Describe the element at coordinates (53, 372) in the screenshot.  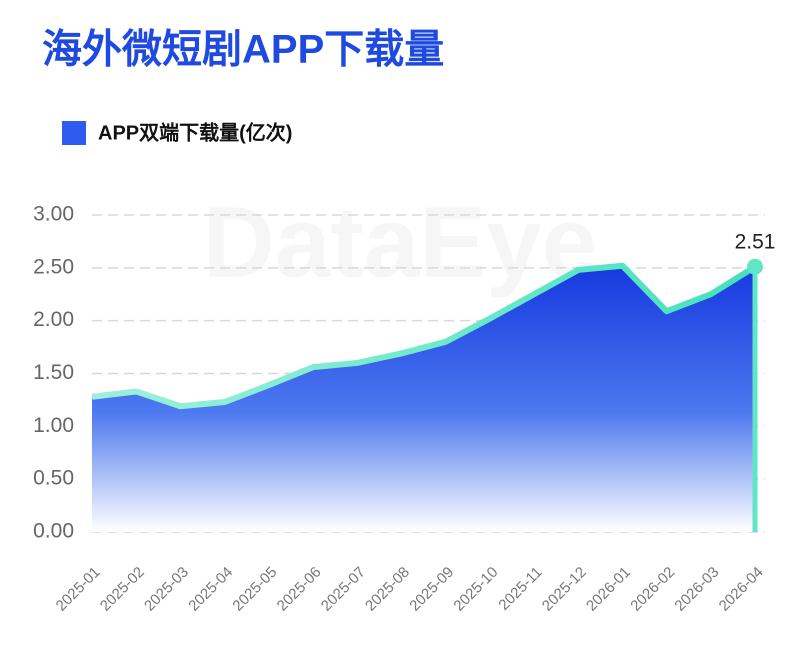
I see `y-tick-label: 1.50` at that location.